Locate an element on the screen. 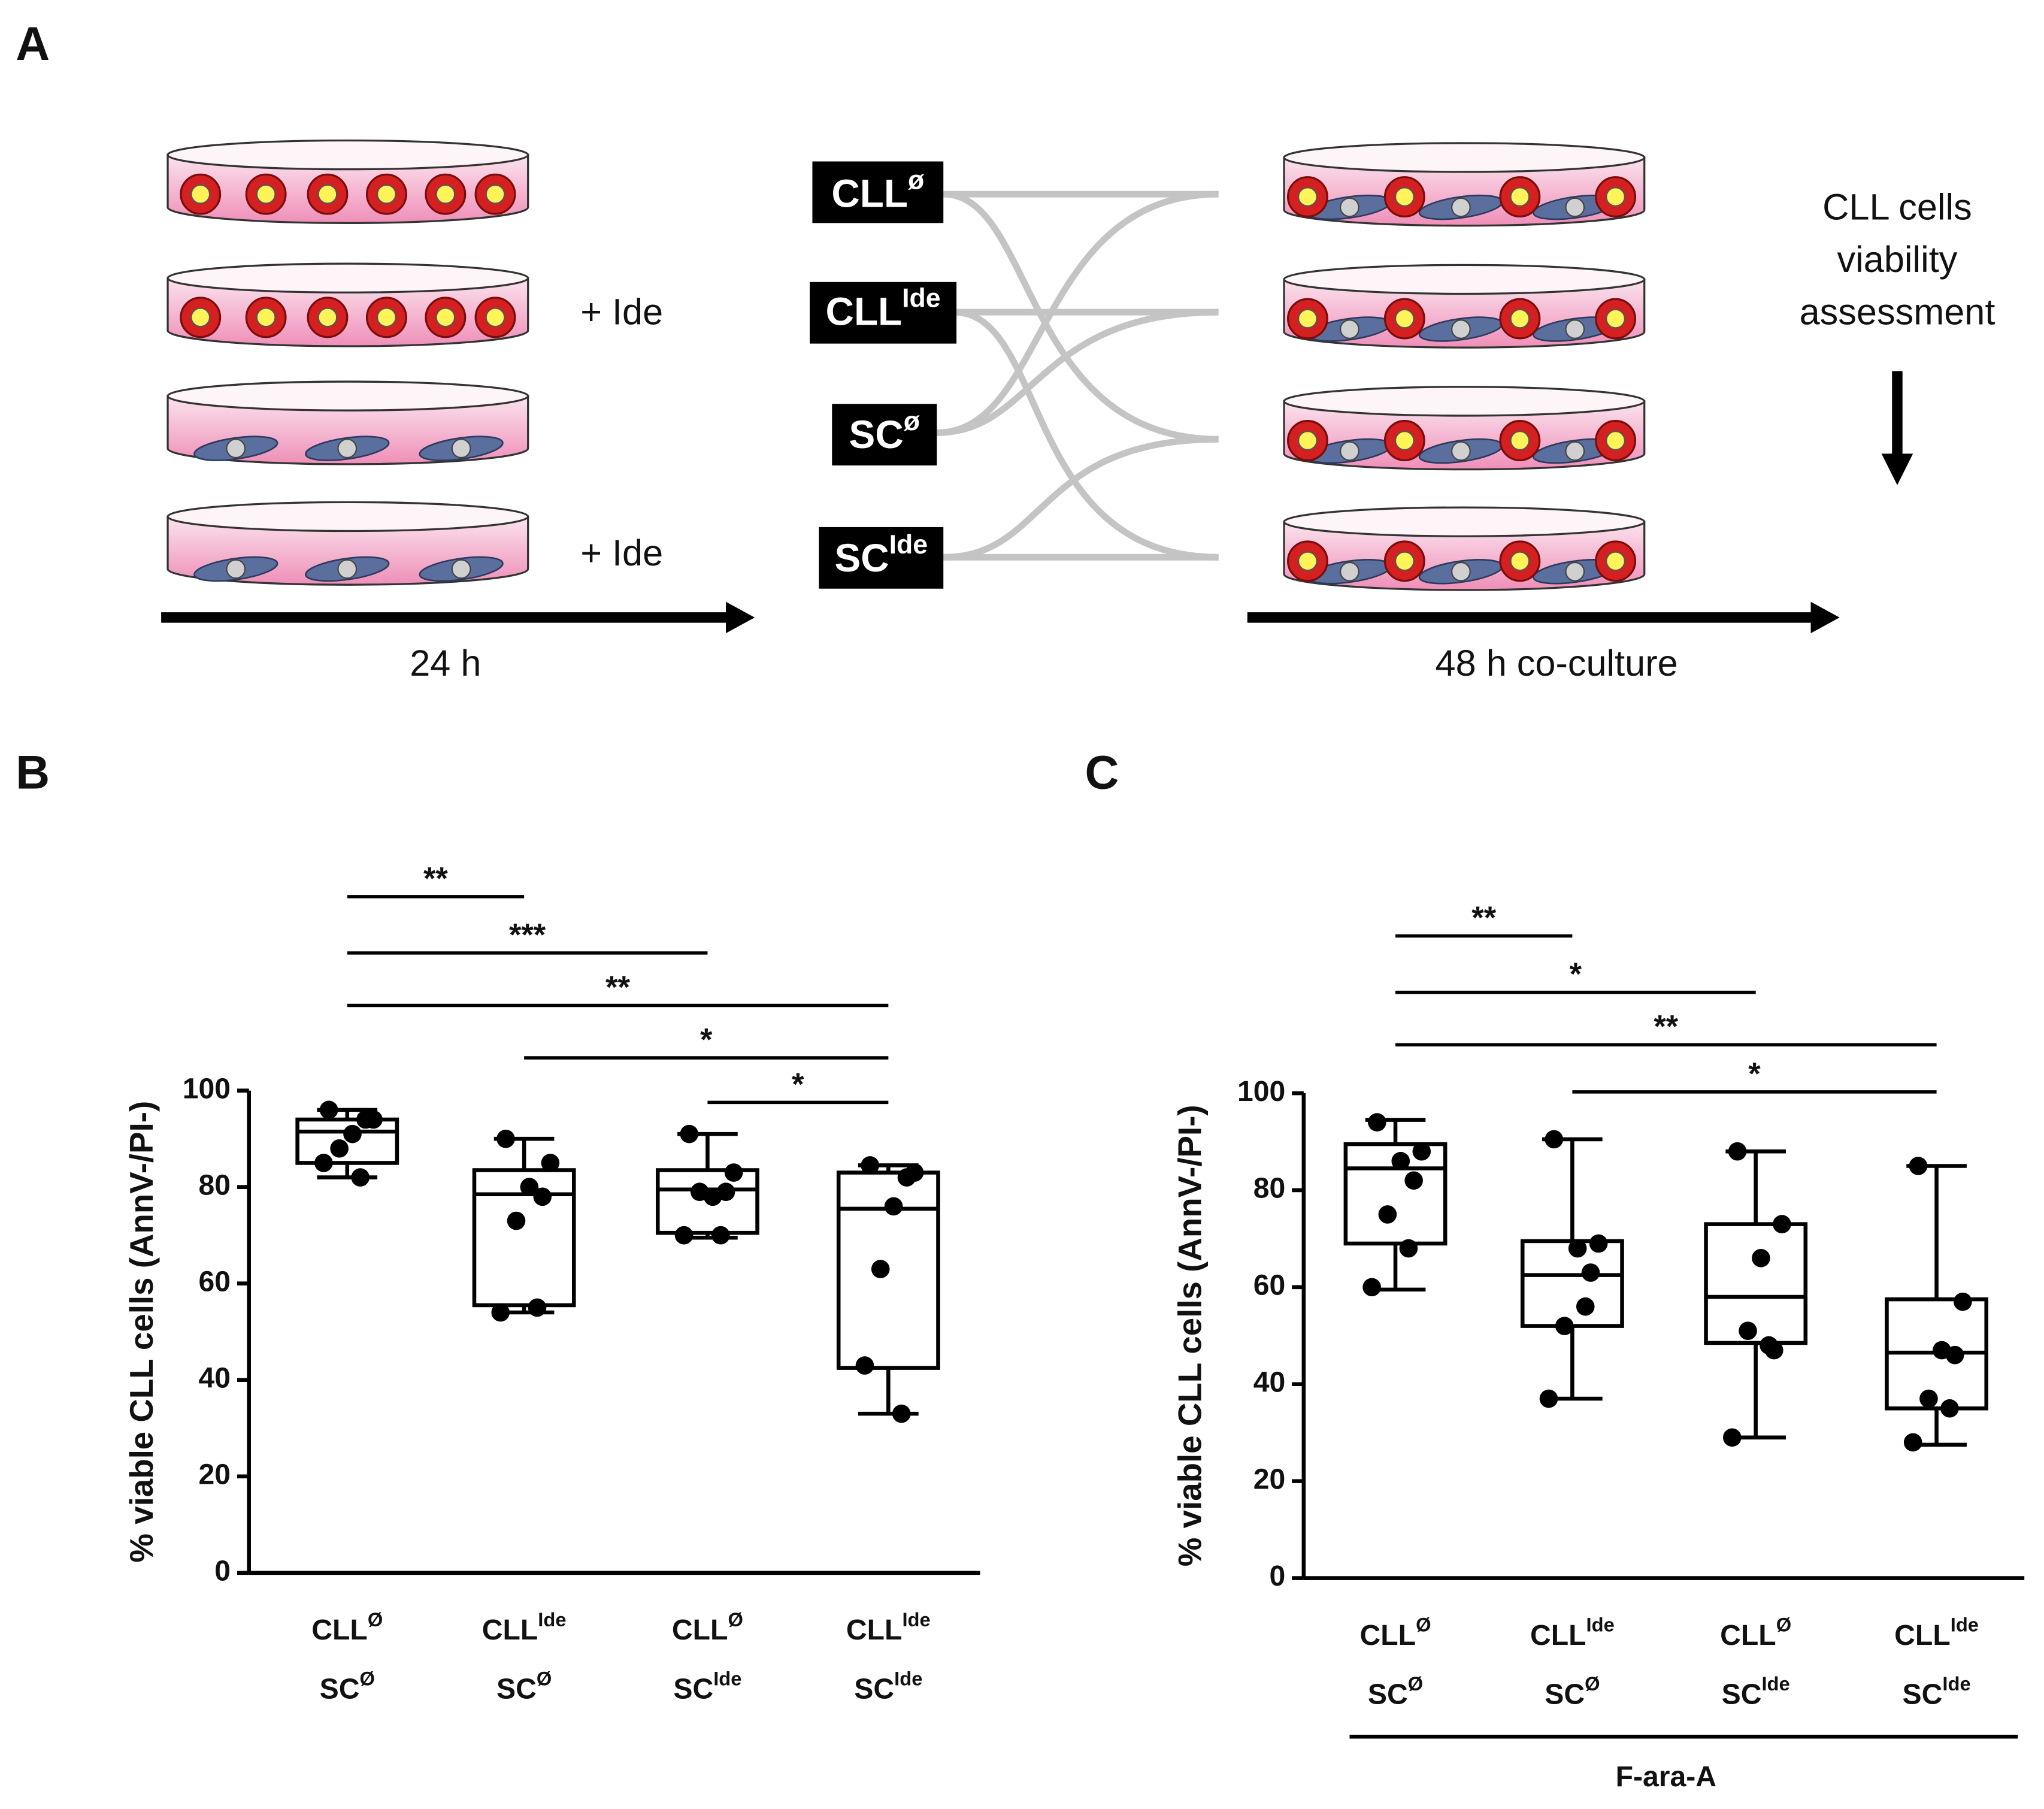  treatment-label: + Ide is located at coordinates (621, 312).